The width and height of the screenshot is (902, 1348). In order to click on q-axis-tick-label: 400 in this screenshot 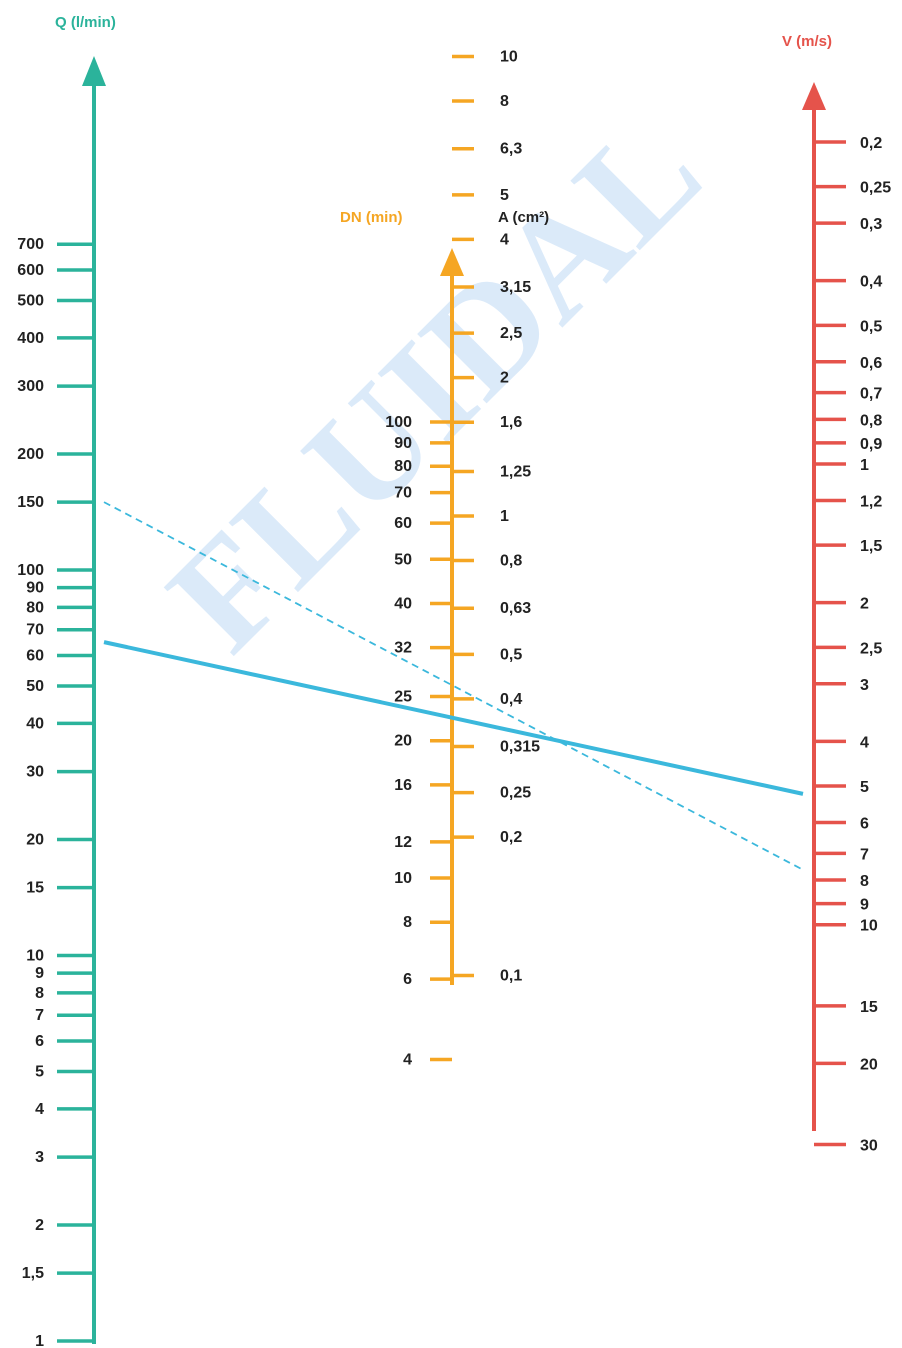, I will do `click(30, 338)`.